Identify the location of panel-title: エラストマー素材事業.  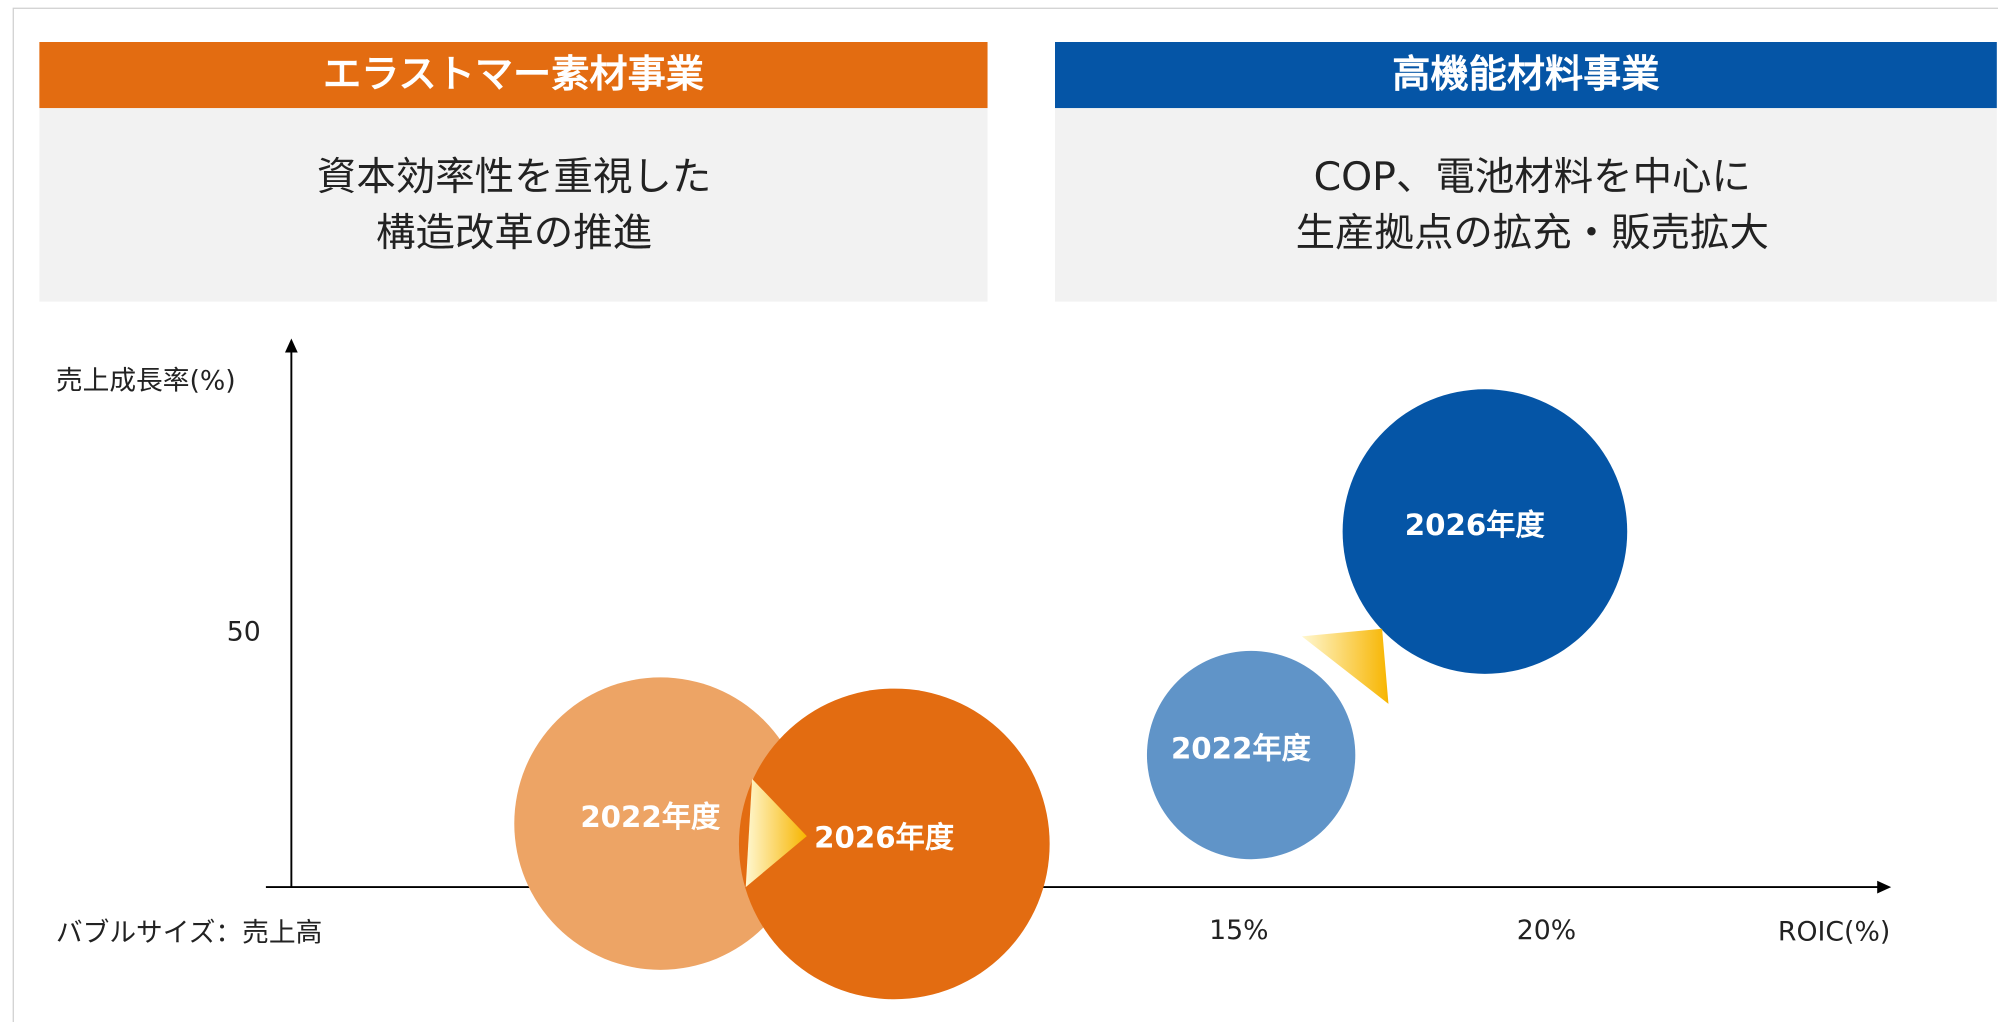
(513, 75).